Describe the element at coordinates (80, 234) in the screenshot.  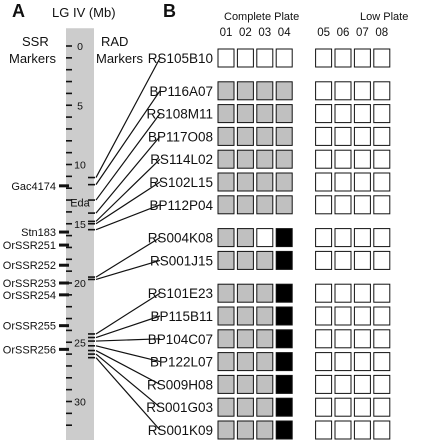
I see `chromosome-bar` at that location.